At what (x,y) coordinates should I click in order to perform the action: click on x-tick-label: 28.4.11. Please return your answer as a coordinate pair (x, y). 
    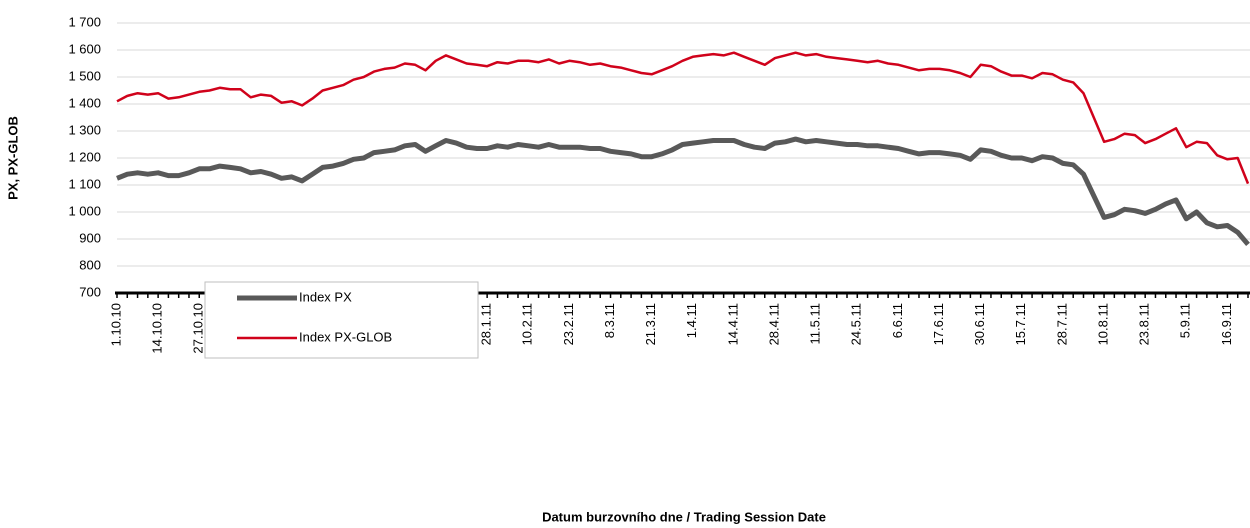
    Looking at the image, I should click on (773, 324).